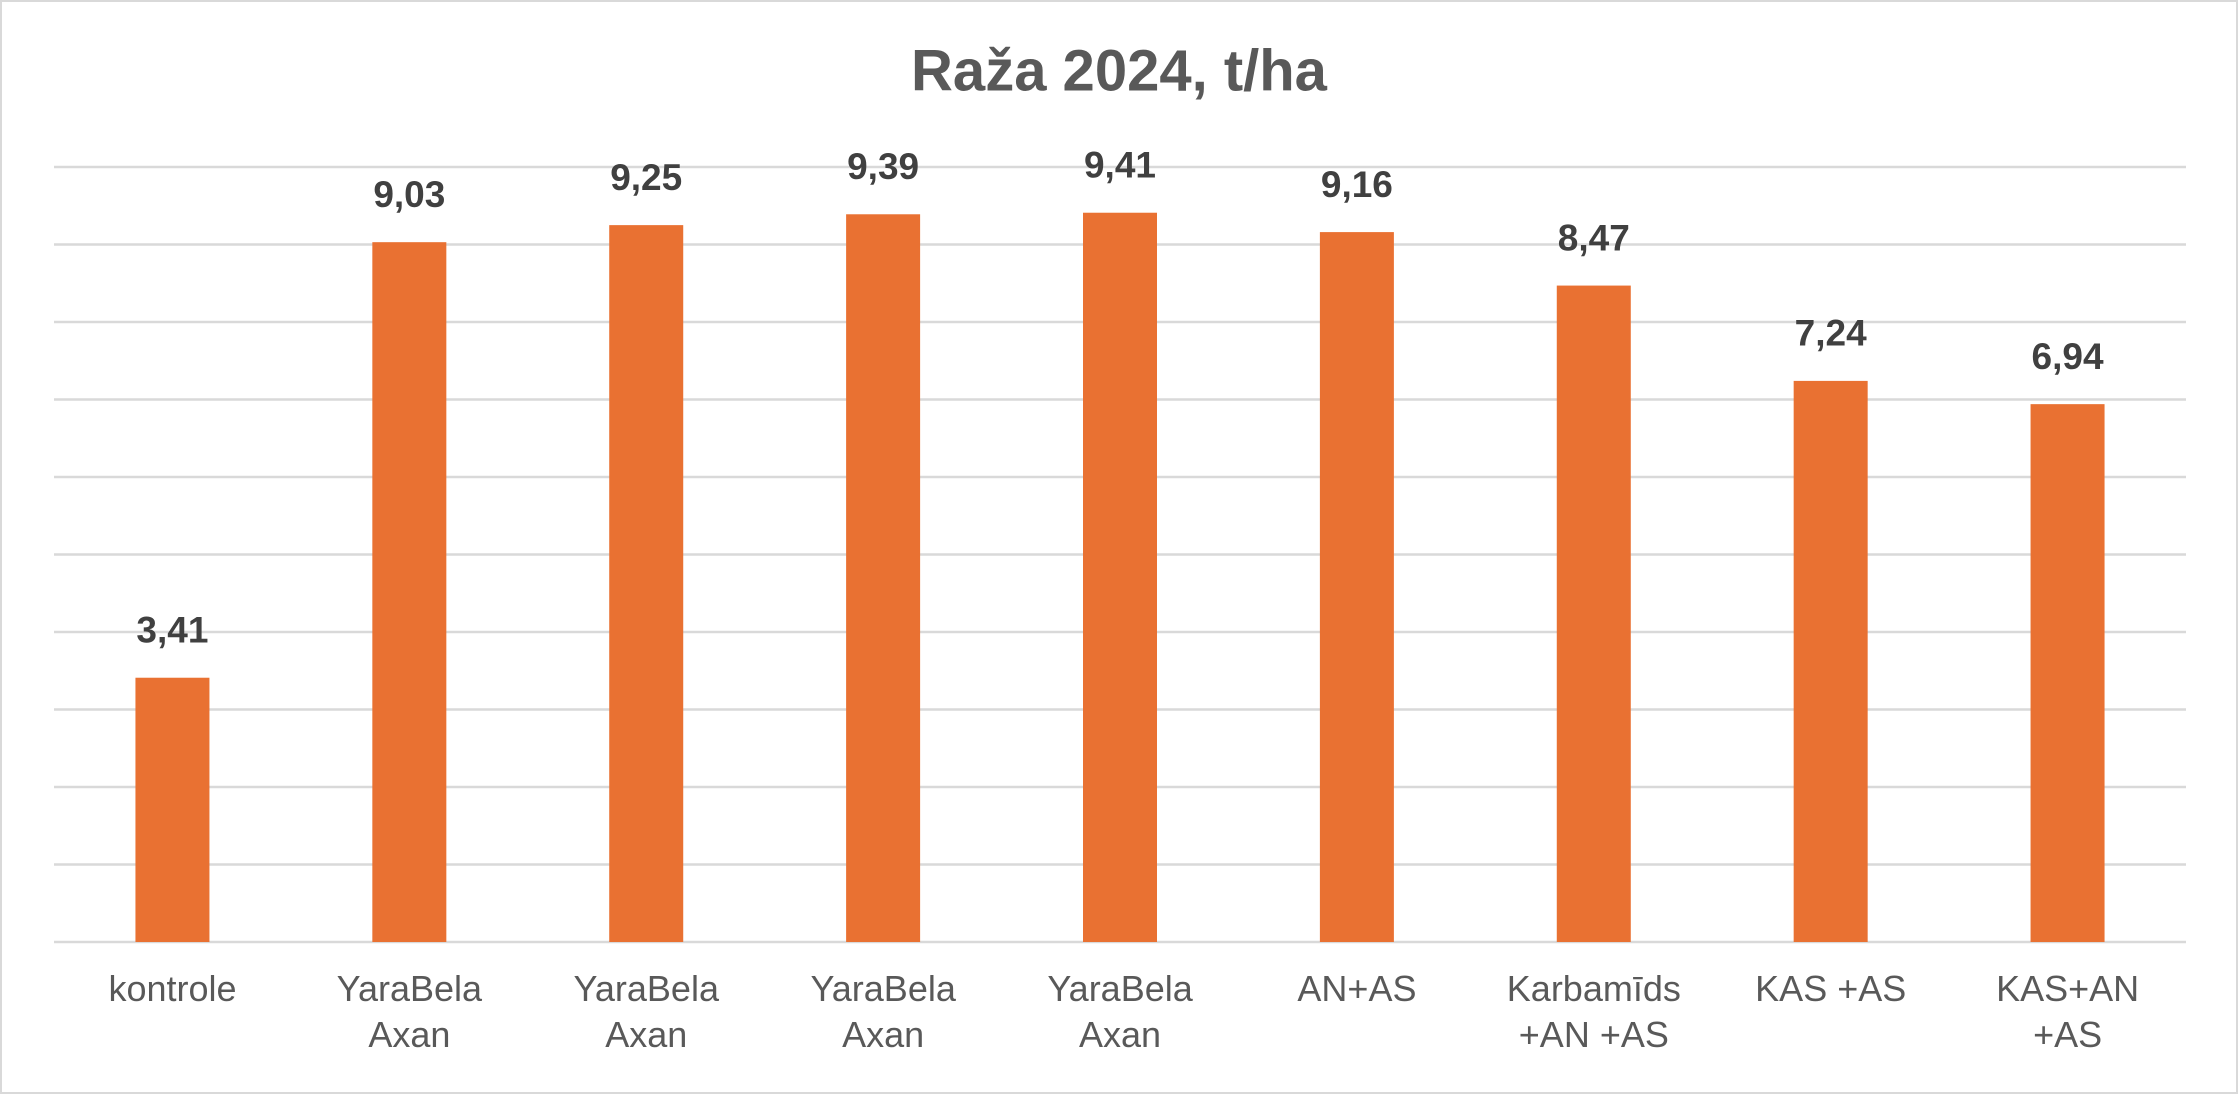  What do you see at coordinates (1831, 333) in the screenshot?
I see `data-label: 7,24` at bounding box center [1831, 333].